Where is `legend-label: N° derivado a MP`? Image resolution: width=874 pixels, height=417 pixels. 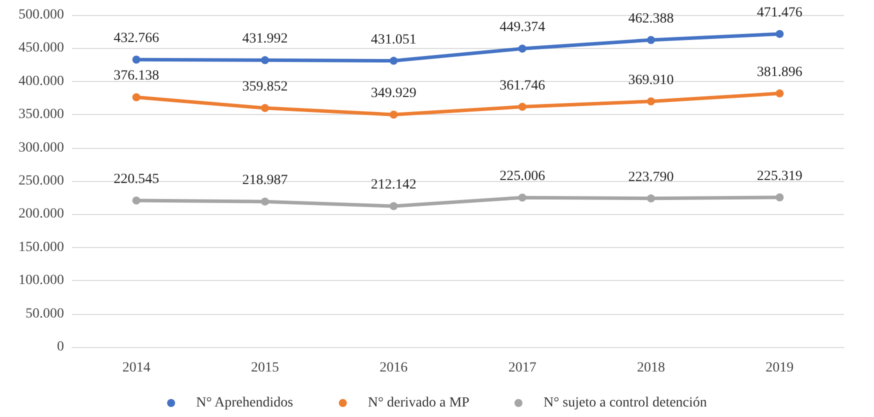 legend-label: N° derivado a MP is located at coordinates (419, 403).